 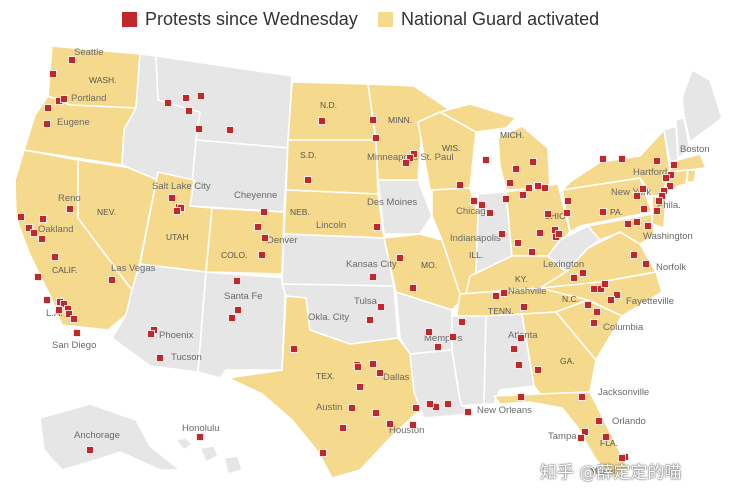 I want to click on city-label: Indianapolis, so click(x=475, y=238).